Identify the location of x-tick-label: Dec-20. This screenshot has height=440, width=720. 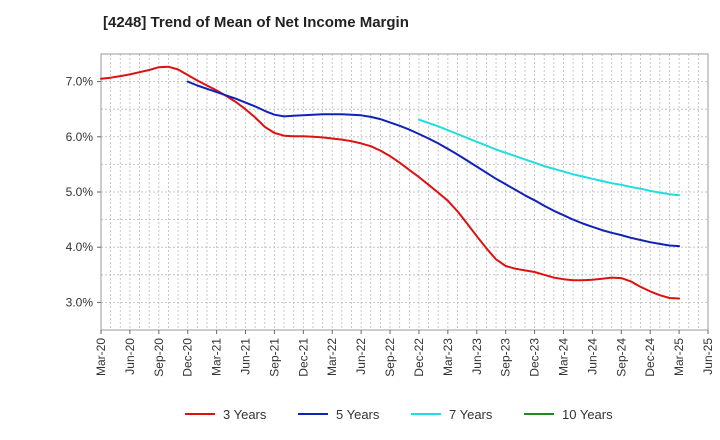
(188, 357).